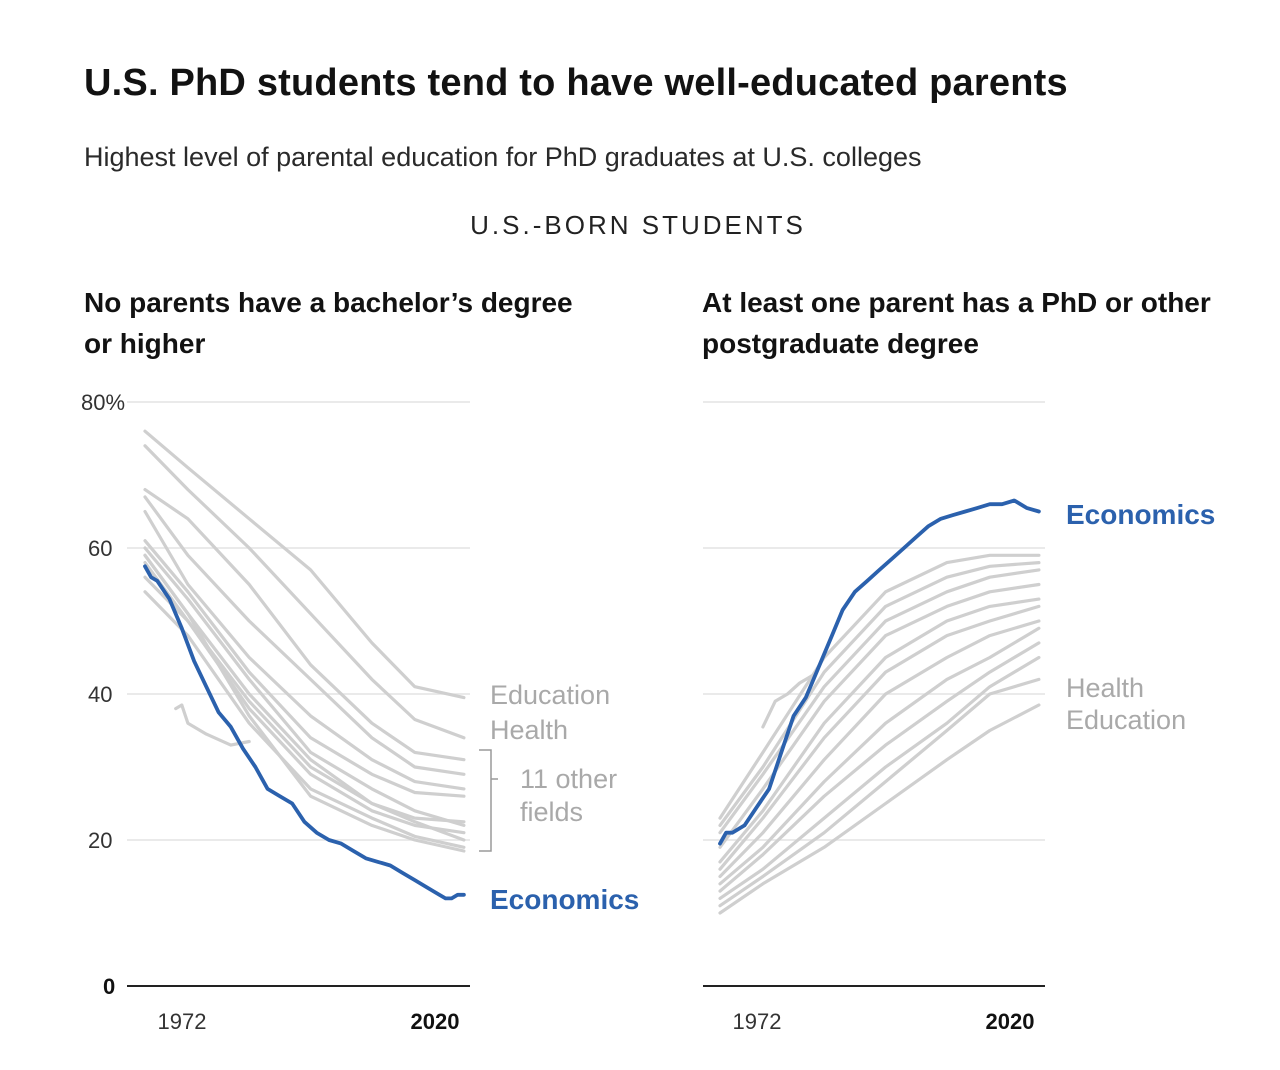 The width and height of the screenshot is (1280, 1070). I want to click on right-label-health: Health, so click(1105, 688).